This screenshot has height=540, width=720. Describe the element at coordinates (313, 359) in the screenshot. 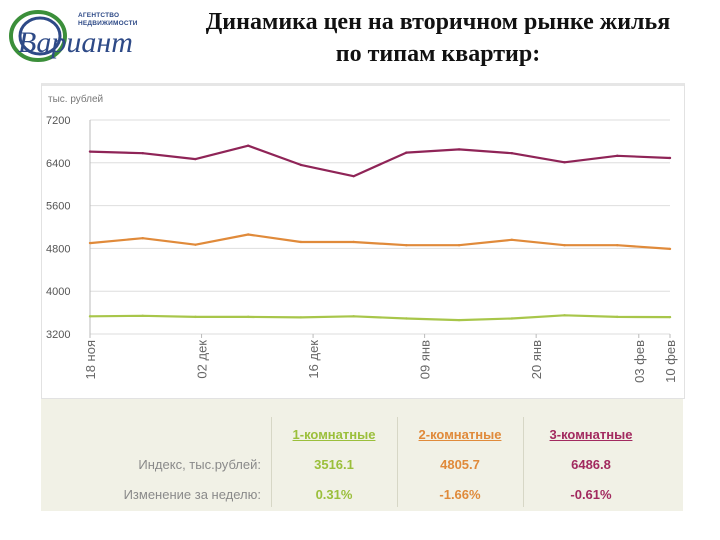

I see `x-tick-label: 16 дек` at that location.